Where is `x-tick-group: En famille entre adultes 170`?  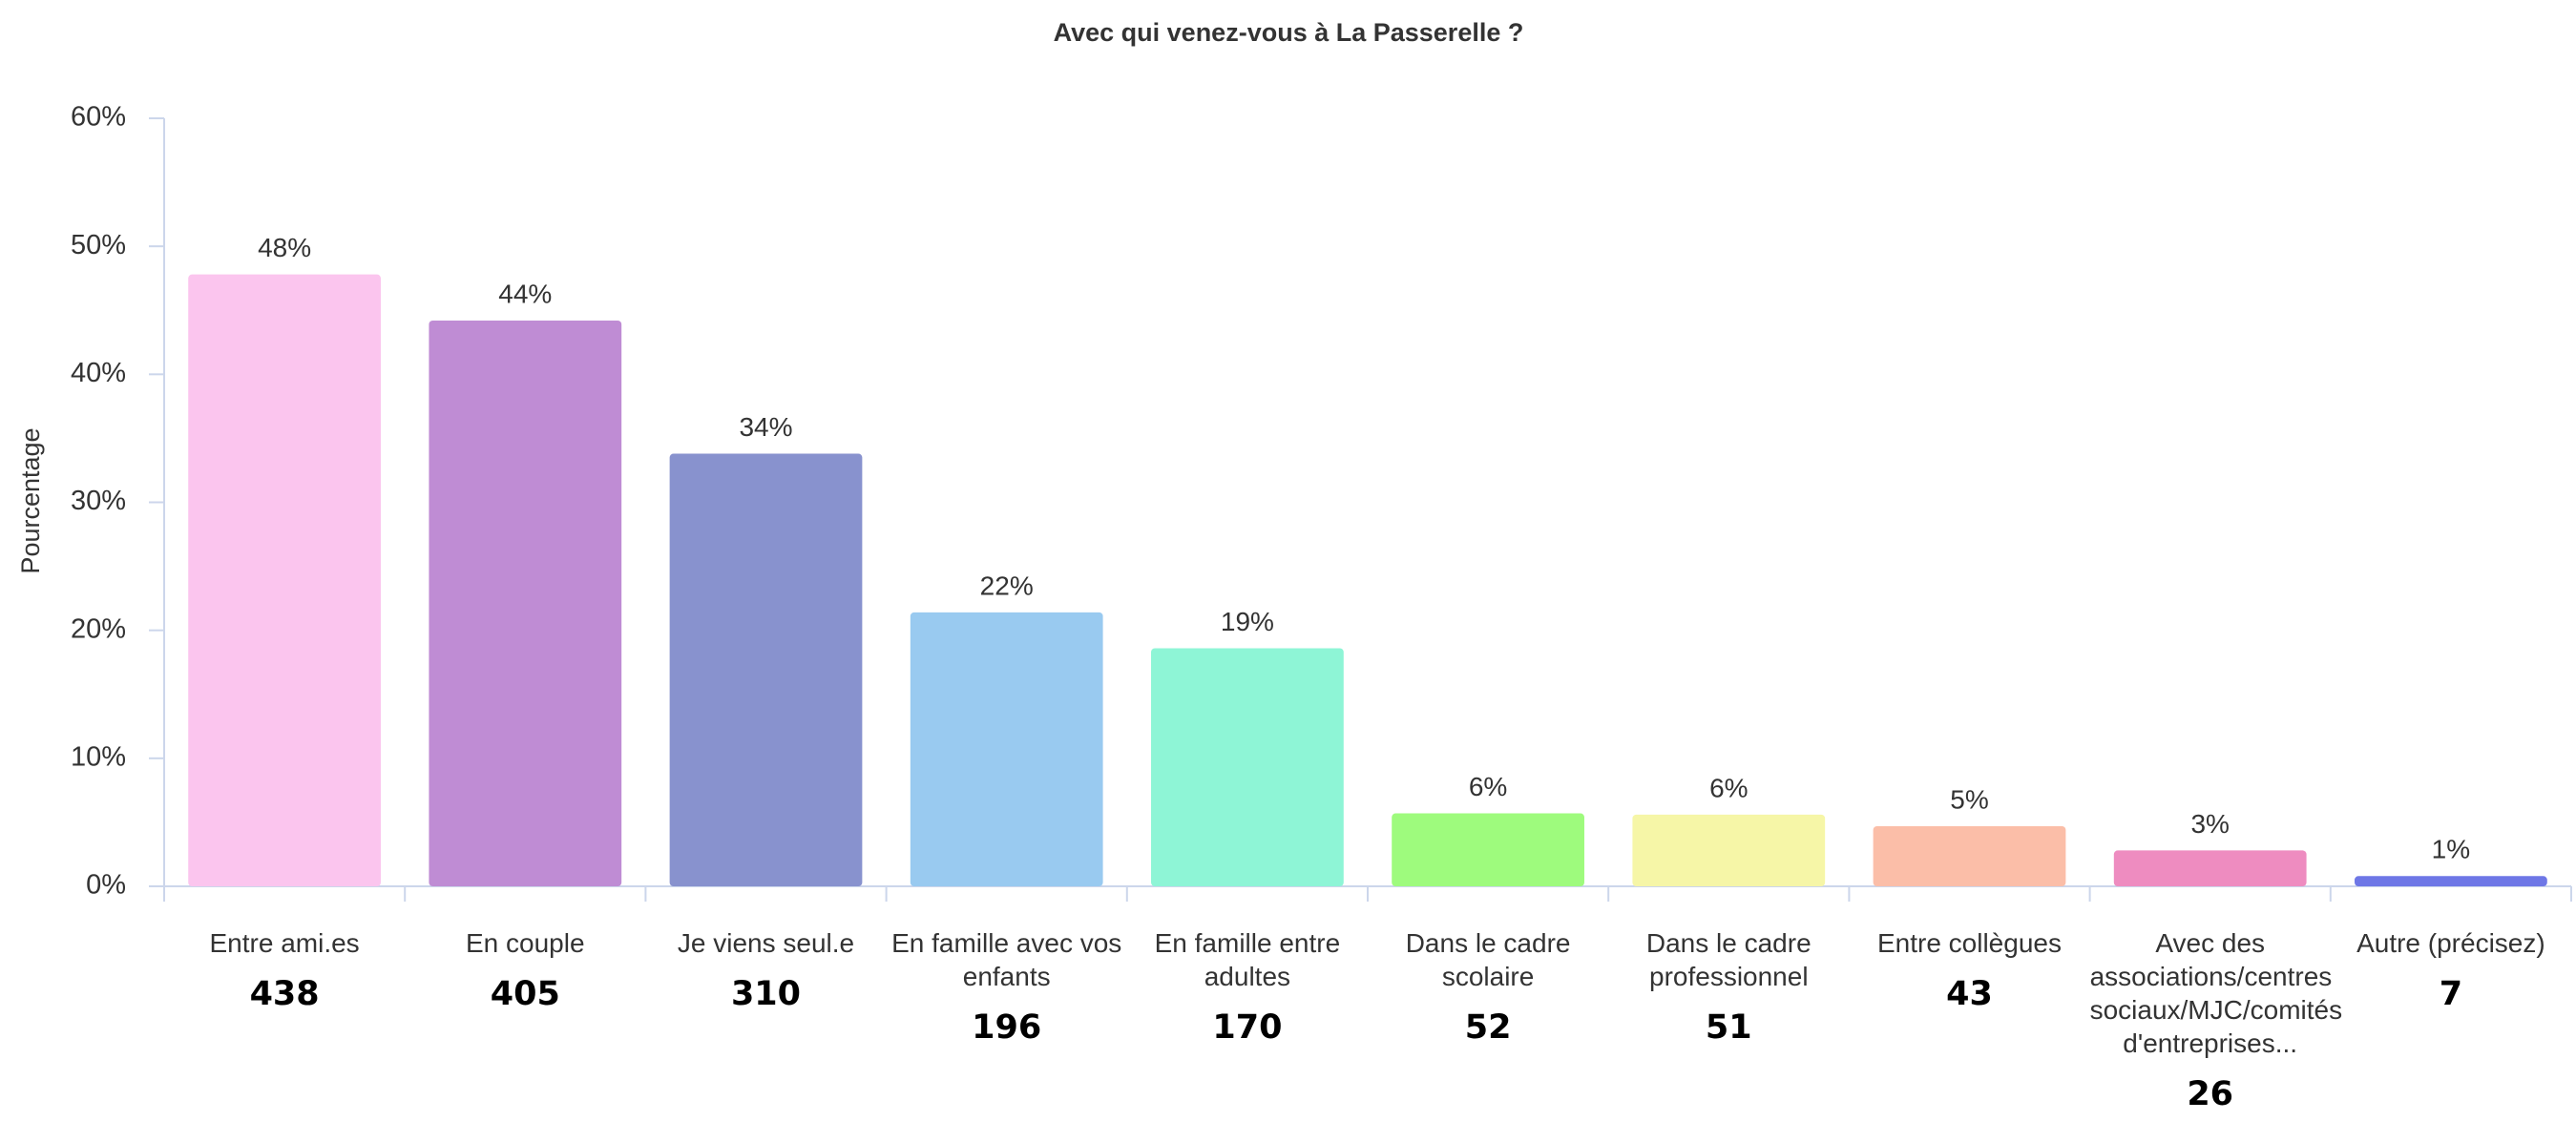 x-tick-group: En famille entre adultes 170 is located at coordinates (1247, 986).